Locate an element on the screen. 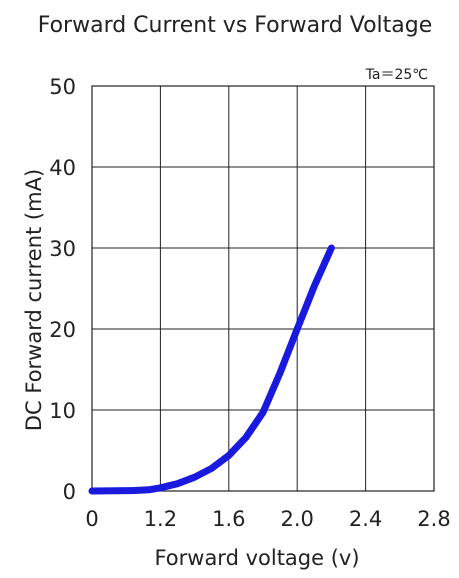 This screenshot has width=459, height=578. temperature-annotation: Ta＝25℃ is located at coordinates (396, 75).